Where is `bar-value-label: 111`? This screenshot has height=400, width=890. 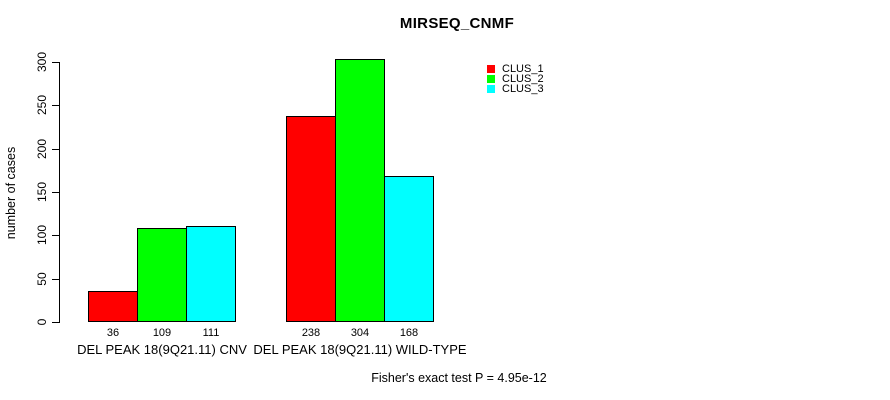 bar-value-label: 111 is located at coordinates (211, 333).